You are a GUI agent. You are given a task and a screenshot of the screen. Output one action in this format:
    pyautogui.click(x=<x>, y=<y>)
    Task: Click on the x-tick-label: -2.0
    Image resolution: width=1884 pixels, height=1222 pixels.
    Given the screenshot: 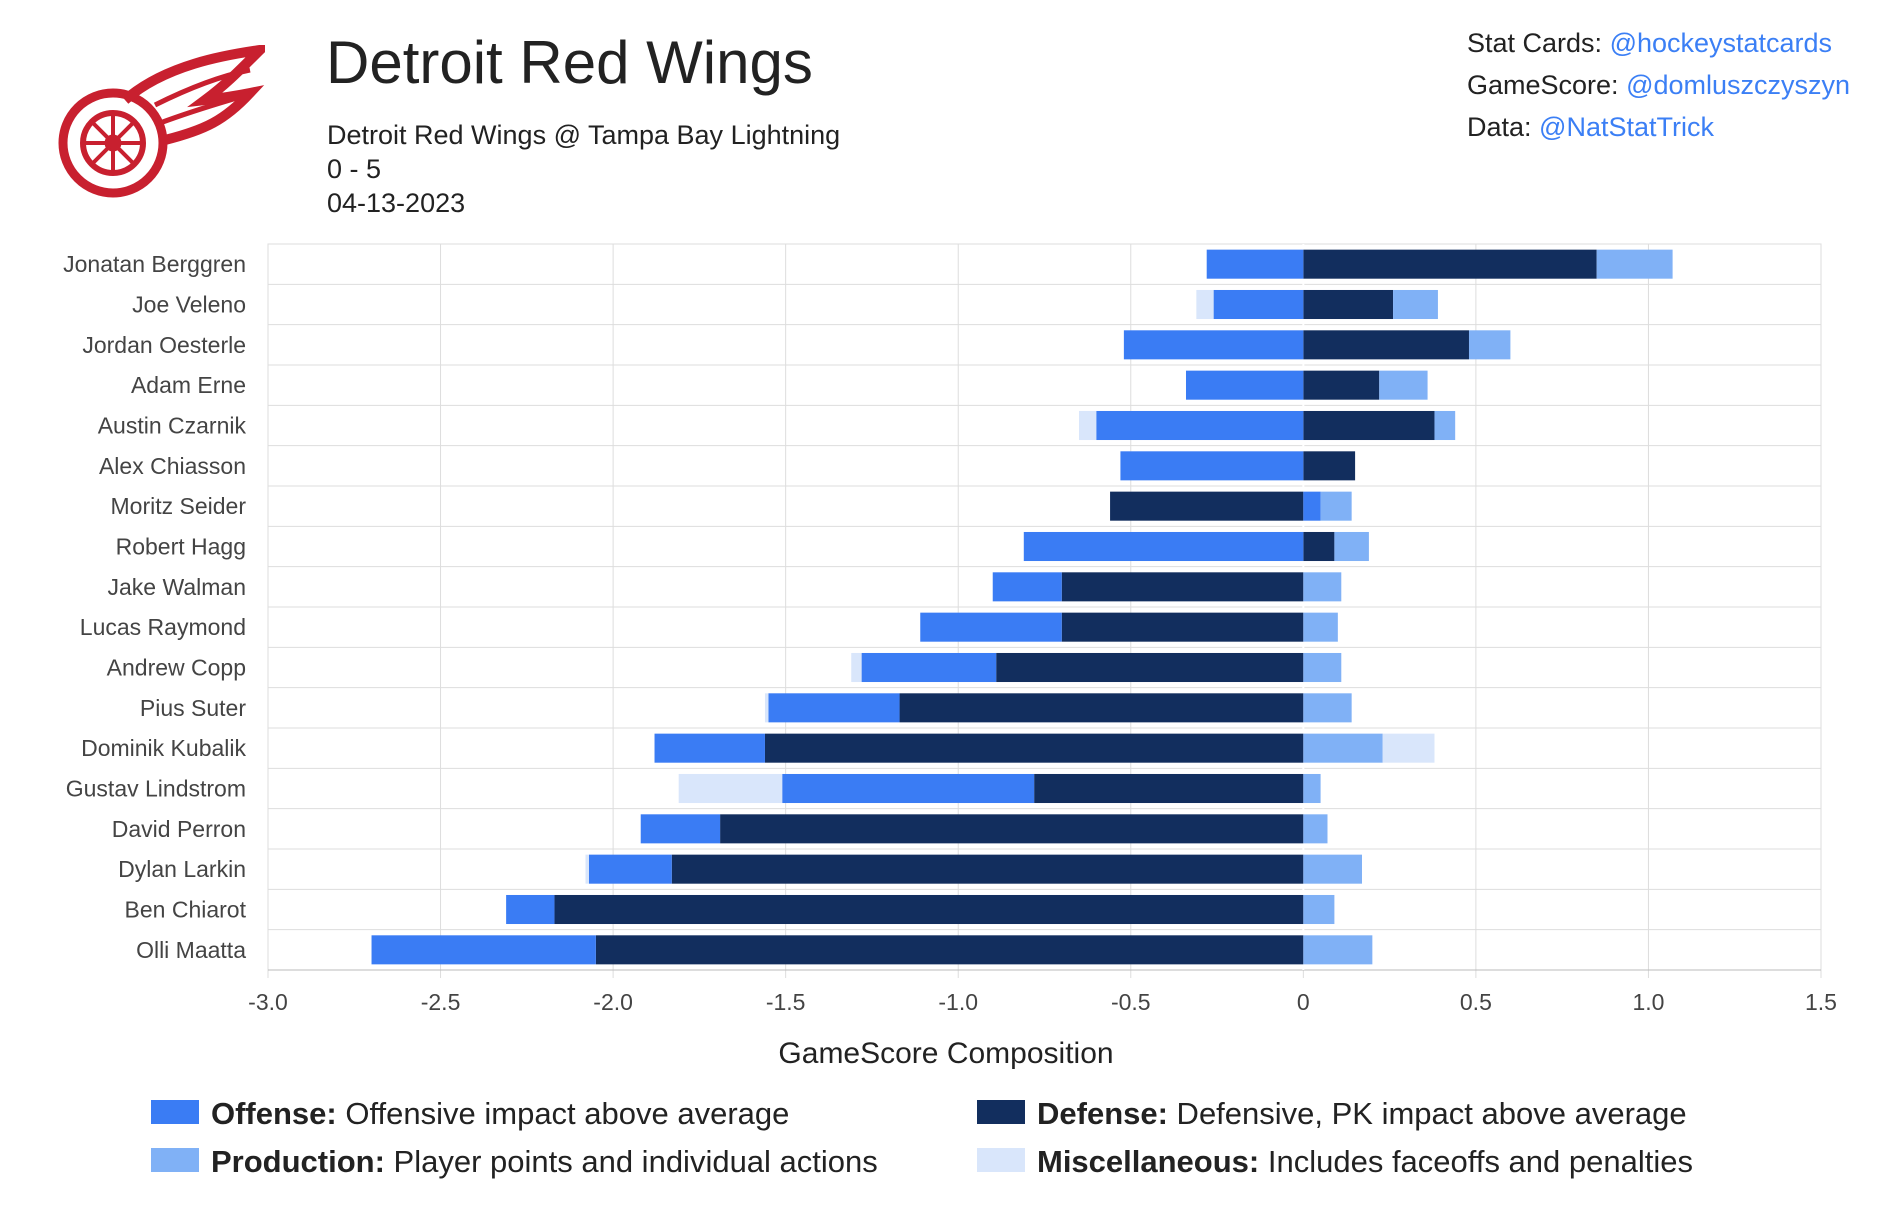 What is the action you would take?
    pyautogui.click(x=613, y=1002)
    